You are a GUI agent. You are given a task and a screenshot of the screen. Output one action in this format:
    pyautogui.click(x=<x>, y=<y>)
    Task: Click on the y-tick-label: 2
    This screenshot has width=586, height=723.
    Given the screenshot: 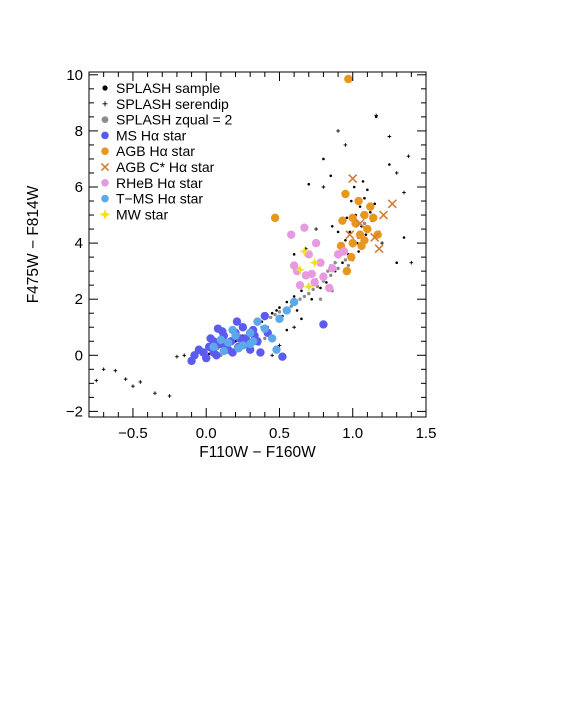 What is the action you would take?
    pyautogui.click(x=79, y=299)
    